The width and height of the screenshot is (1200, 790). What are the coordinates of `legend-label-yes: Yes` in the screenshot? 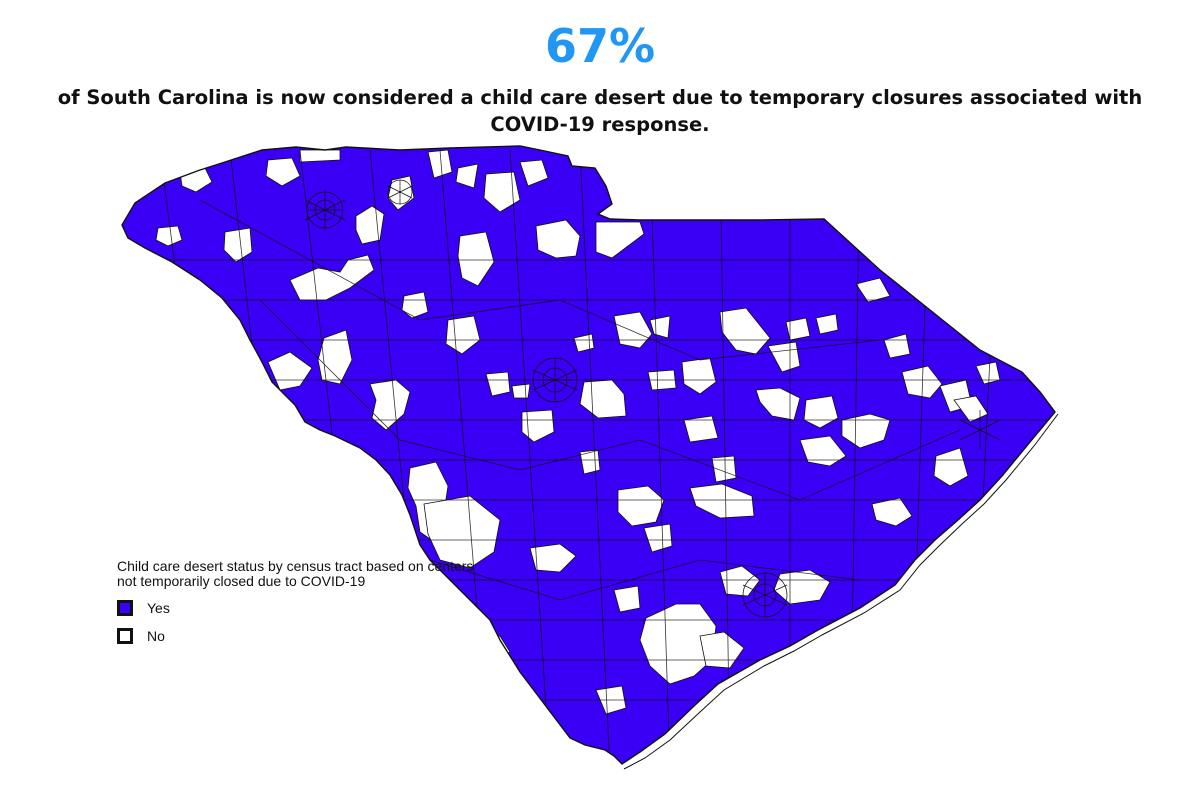 It's located at (158, 608).